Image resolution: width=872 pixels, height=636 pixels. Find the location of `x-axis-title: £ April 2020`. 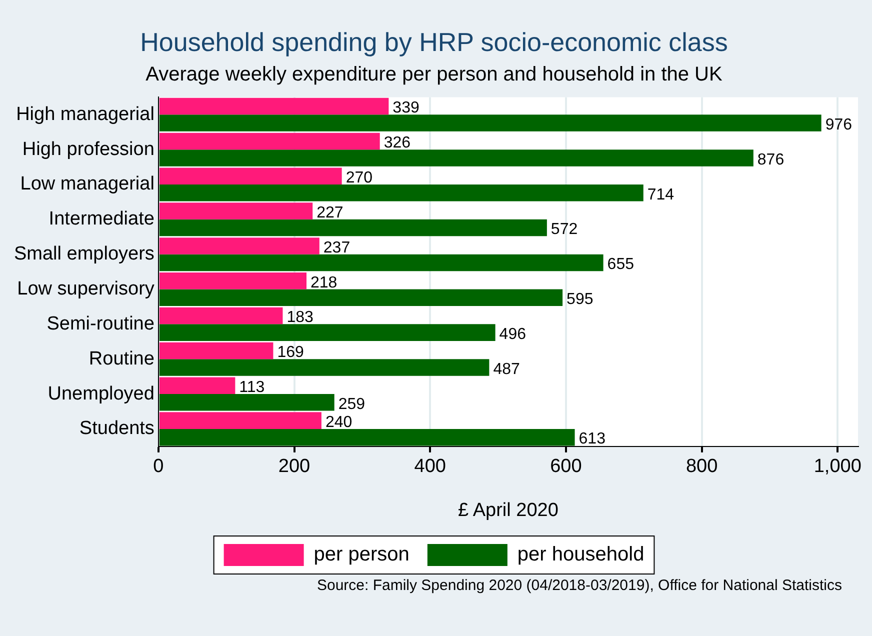

x-axis-title: £ April 2020 is located at coordinates (508, 510).